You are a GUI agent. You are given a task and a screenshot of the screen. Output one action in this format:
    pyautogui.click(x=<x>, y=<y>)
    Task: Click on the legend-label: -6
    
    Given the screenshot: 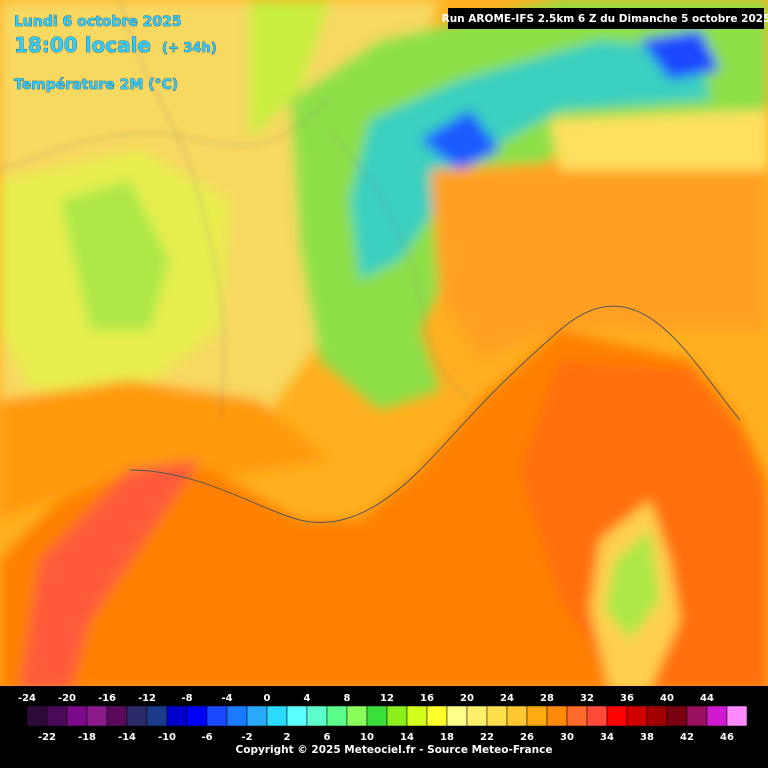 What is the action you would take?
    pyautogui.click(x=206, y=737)
    